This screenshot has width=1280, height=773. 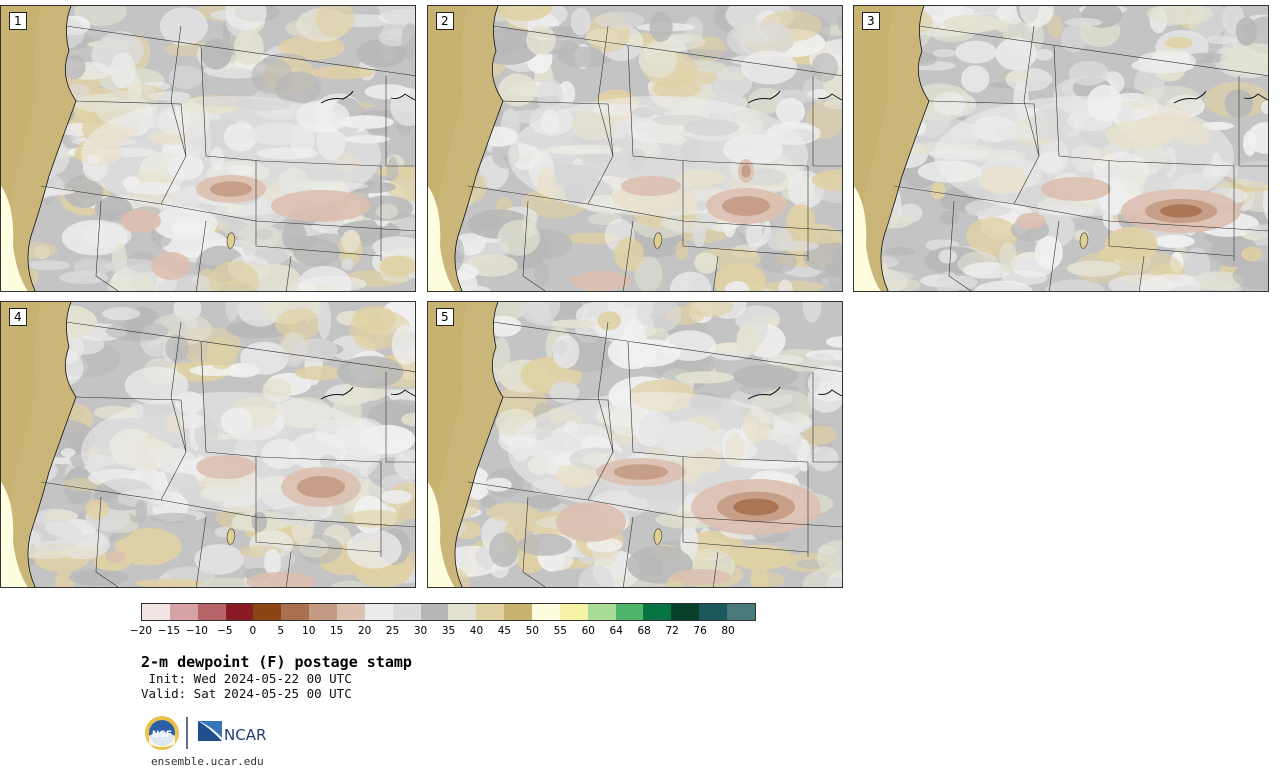 I want to click on valid-time: Valid: Sat 2024-05-25 00 UTC, so click(x=246, y=693).